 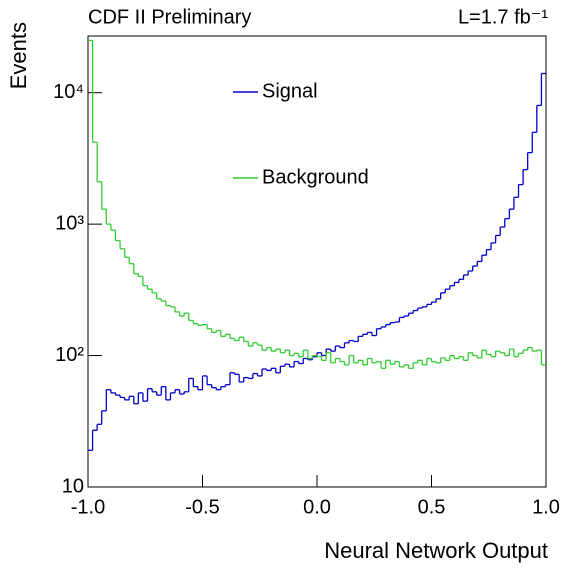 What do you see at coordinates (69, 223) in the screenshot?
I see `y-tick-label: 10³` at bounding box center [69, 223].